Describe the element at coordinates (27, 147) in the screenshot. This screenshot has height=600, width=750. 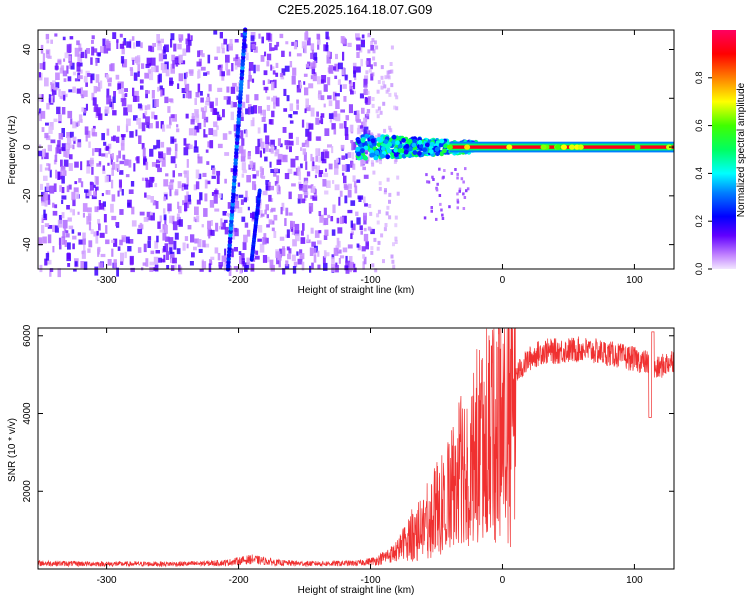
I see `y-tick-label: 0` at that location.